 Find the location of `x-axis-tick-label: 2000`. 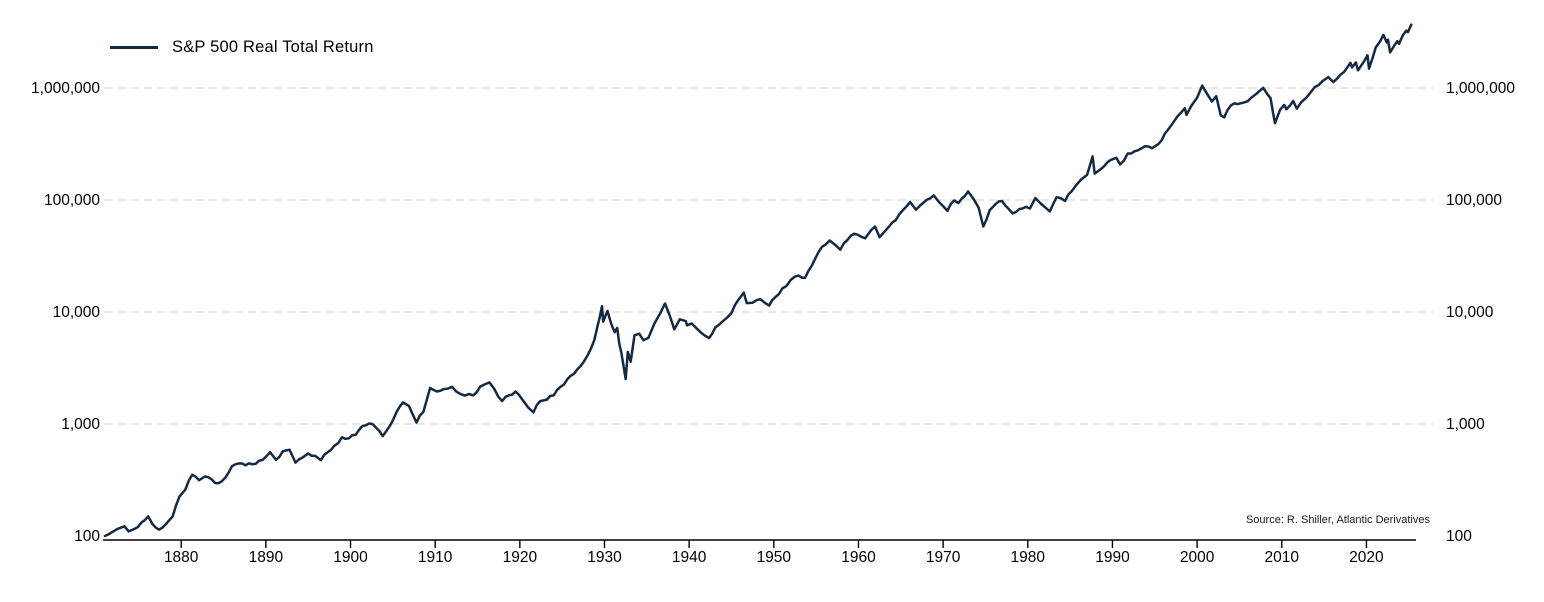

x-axis-tick-label: 2000 is located at coordinates (1197, 557).